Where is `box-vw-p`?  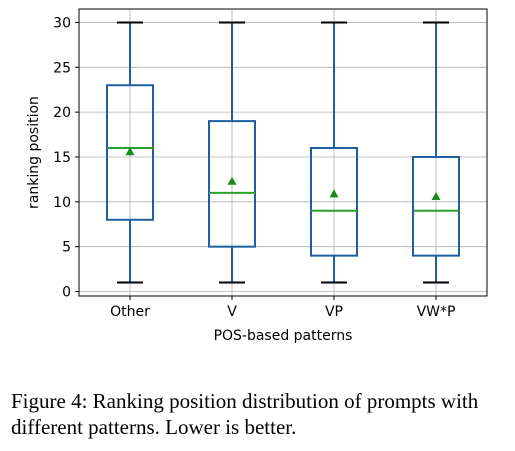 box-vw-p is located at coordinates (436, 152).